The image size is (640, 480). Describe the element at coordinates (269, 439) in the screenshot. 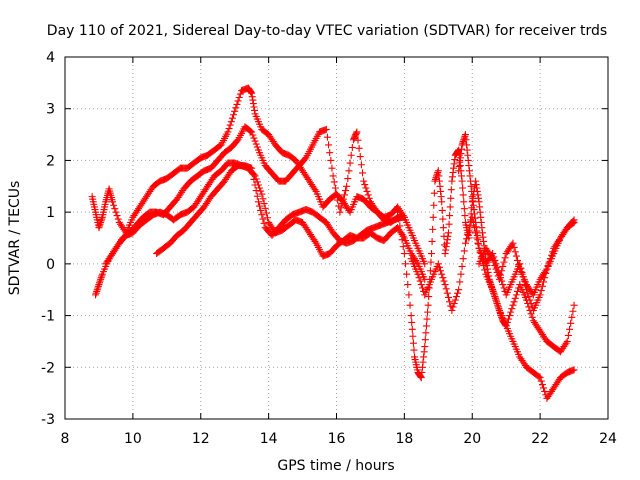

I see `x-tick-label: 14` at that location.